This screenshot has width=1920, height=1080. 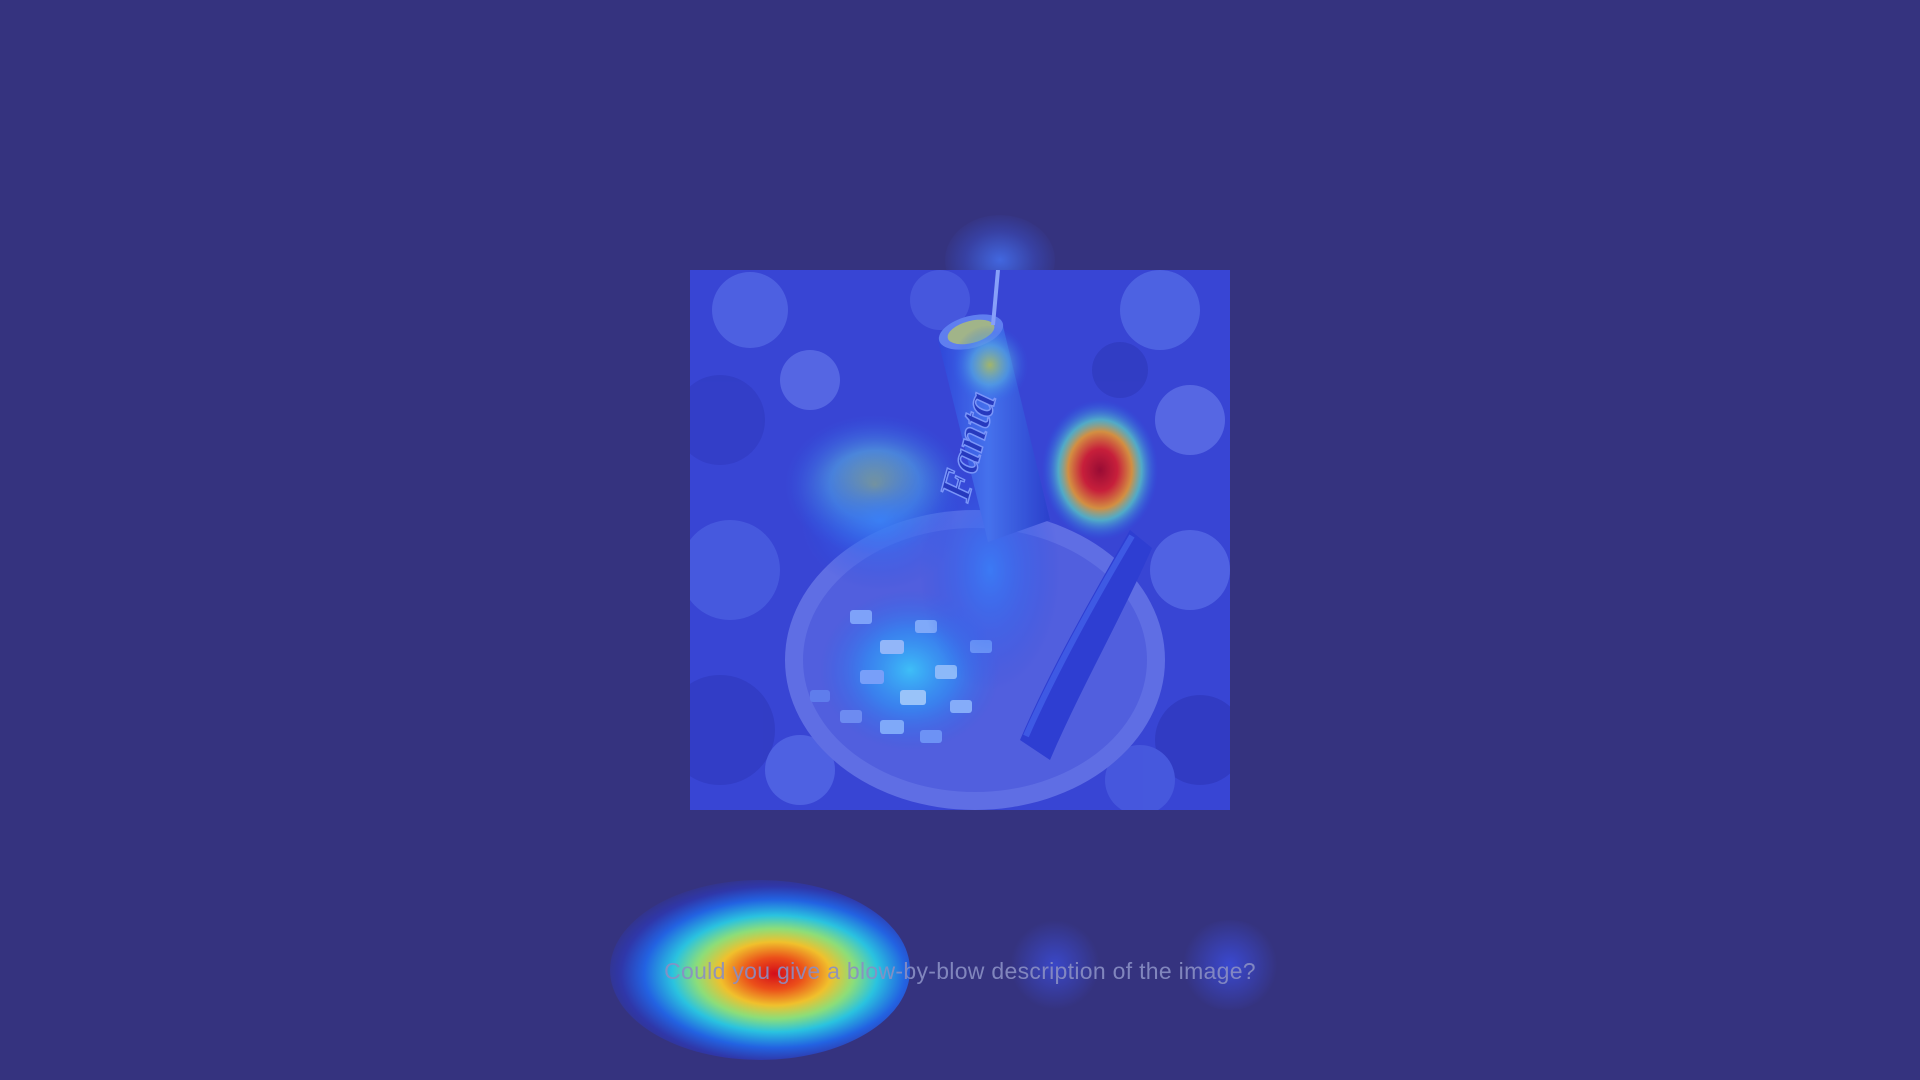 I want to click on tablecloth-pattern, so click(x=960, y=540).